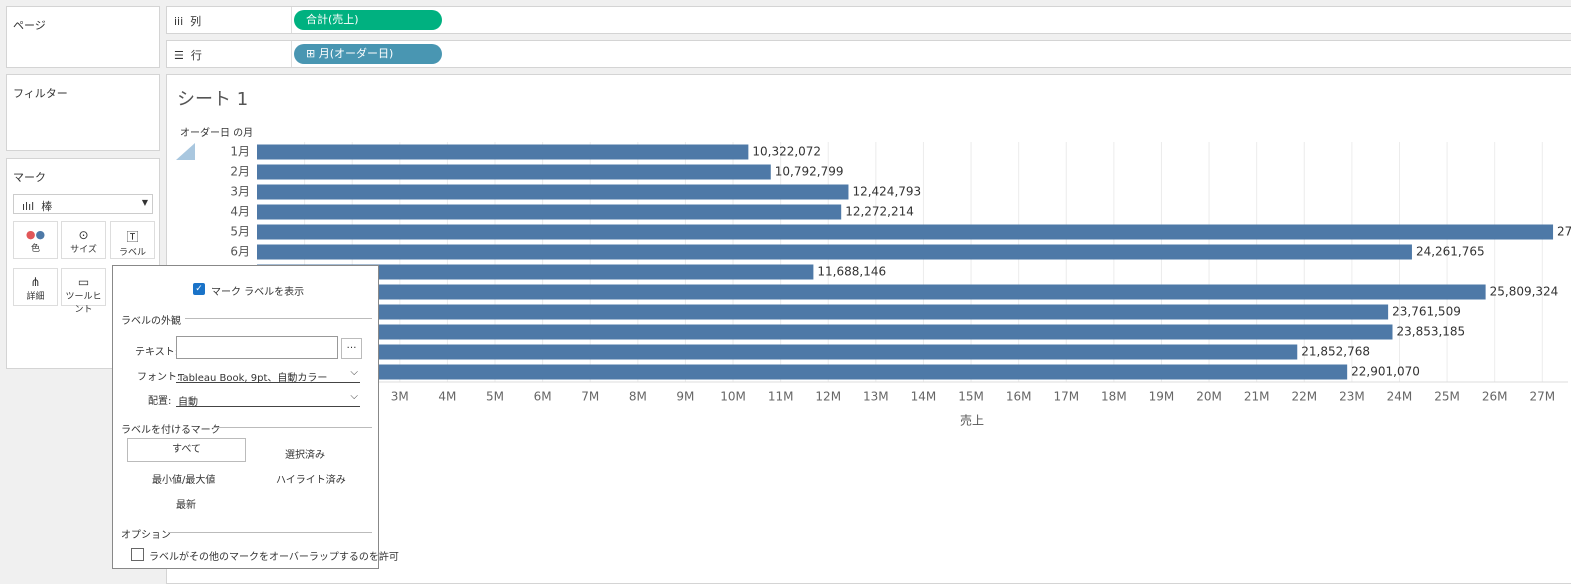 The height and width of the screenshot is (584, 1571). Describe the element at coordinates (828, 397) in the screenshot. I see `x-tick-label: 12M` at that location.